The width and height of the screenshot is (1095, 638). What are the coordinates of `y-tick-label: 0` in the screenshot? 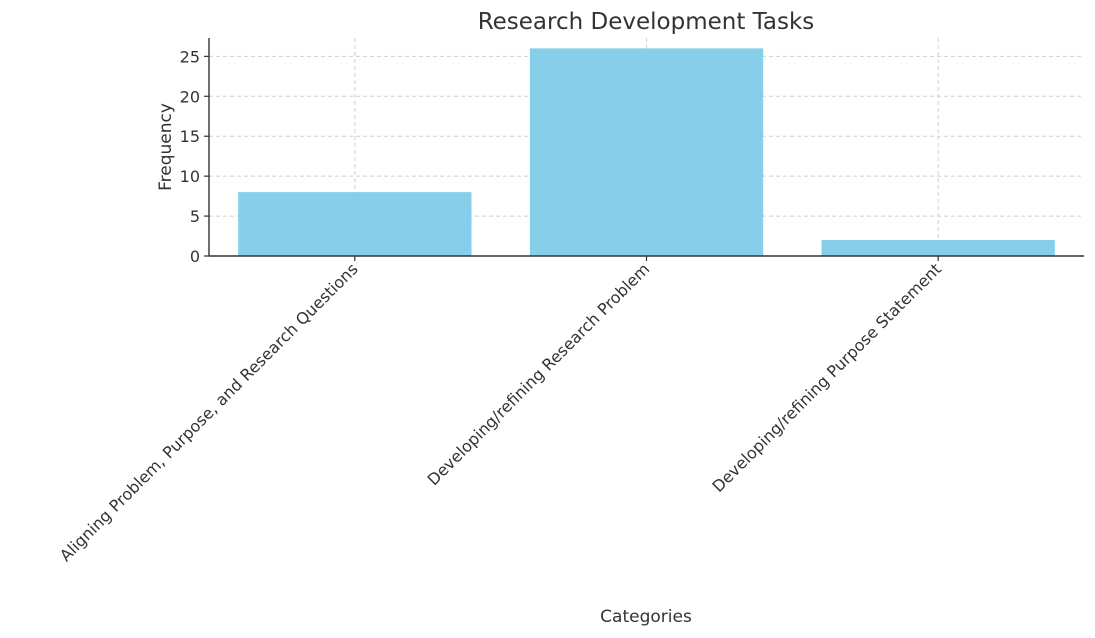 It's located at (195, 256).